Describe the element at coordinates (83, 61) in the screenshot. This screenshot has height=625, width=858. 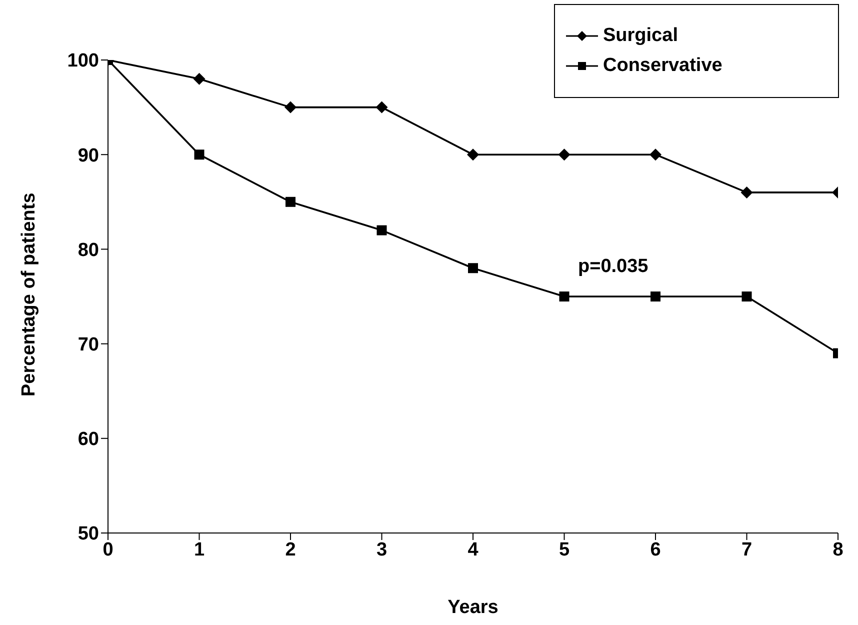
I see `y-tick-label: 100` at that location.